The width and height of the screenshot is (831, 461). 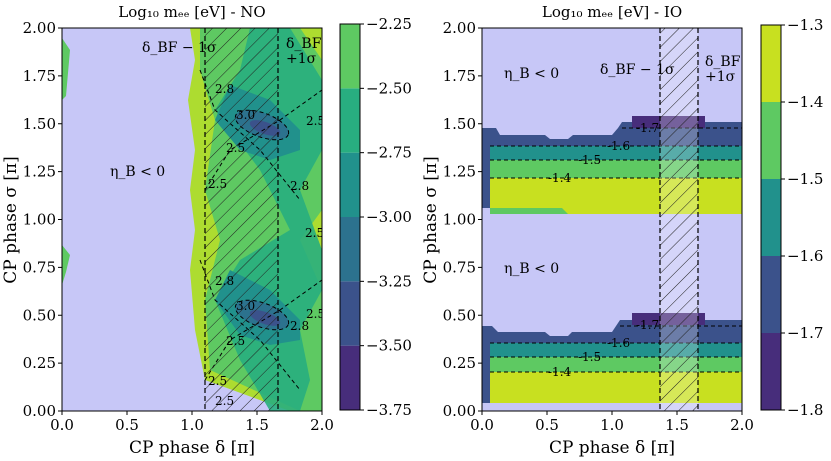 What do you see at coordinates (805, 179) in the screenshot?
I see `colorbar-tick-label: −1.5` at bounding box center [805, 179].